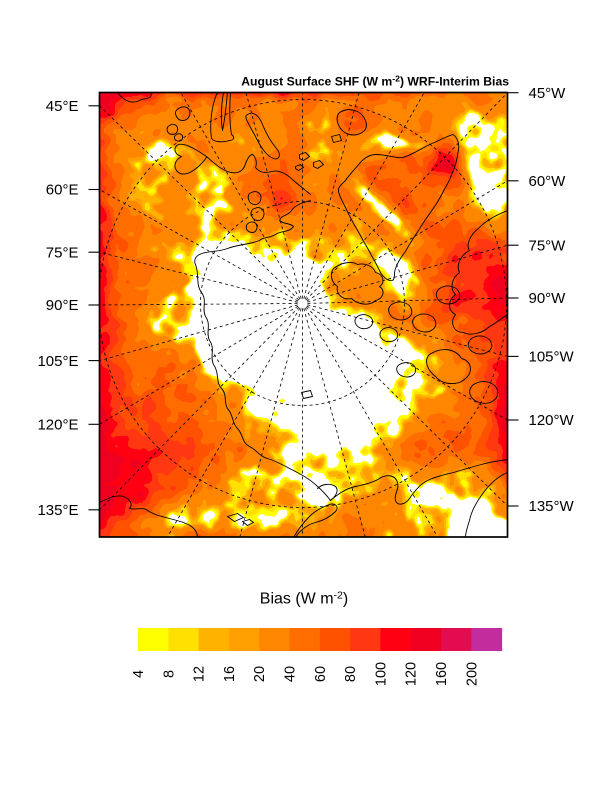  Describe the element at coordinates (381, 674) in the screenshot. I see `svg-text: 100` at that location.